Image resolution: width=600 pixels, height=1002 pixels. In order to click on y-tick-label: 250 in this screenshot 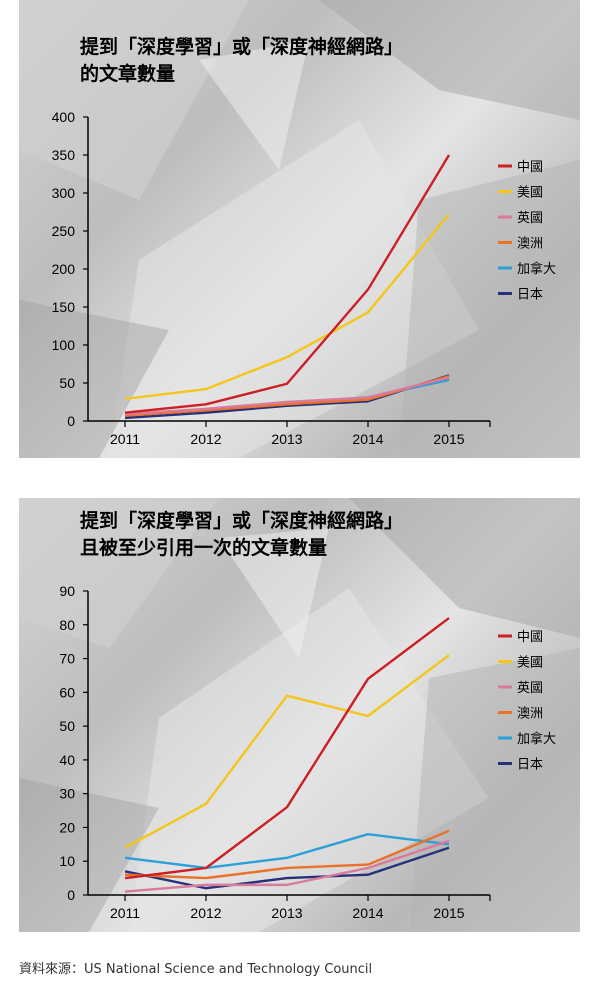, I will do `click(64, 231)`.